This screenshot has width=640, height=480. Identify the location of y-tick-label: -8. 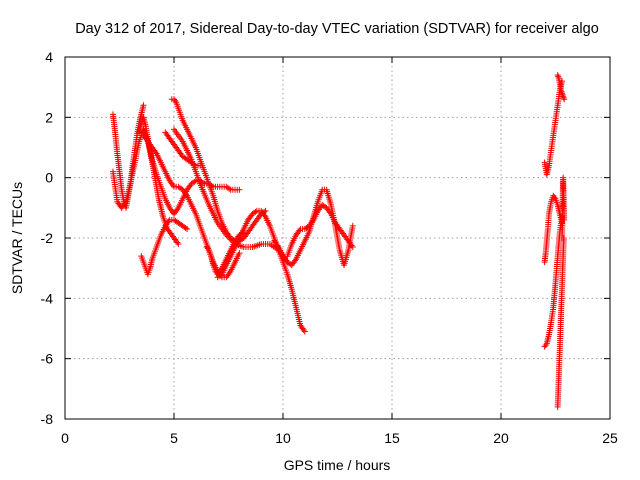
(47, 419).